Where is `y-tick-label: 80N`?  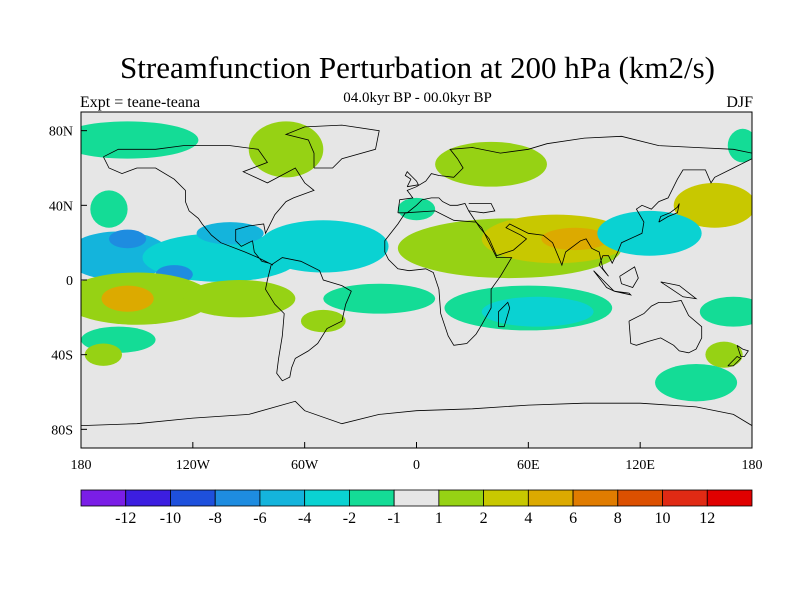
y-tick-label: 80N is located at coordinates (61, 132).